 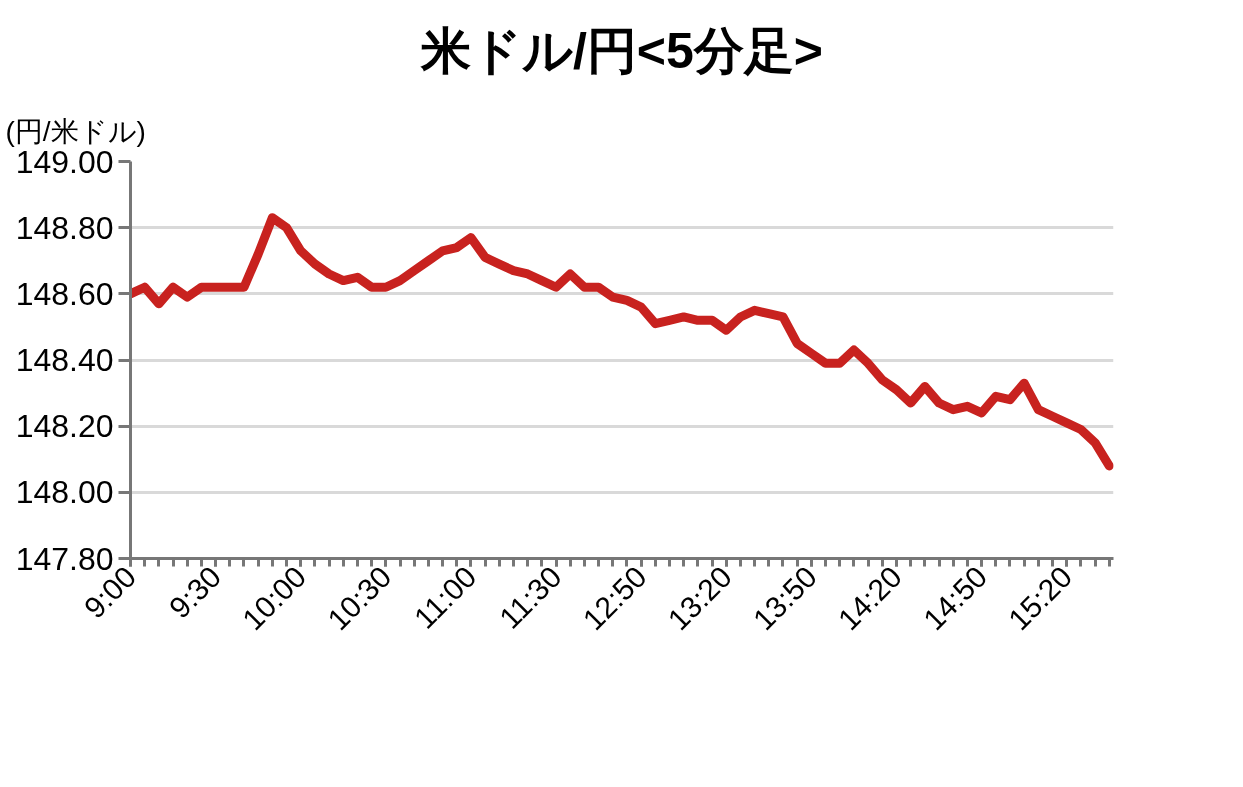 What do you see at coordinates (75, 131) in the screenshot?
I see `y-axis-title: (円/米ドル)` at bounding box center [75, 131].